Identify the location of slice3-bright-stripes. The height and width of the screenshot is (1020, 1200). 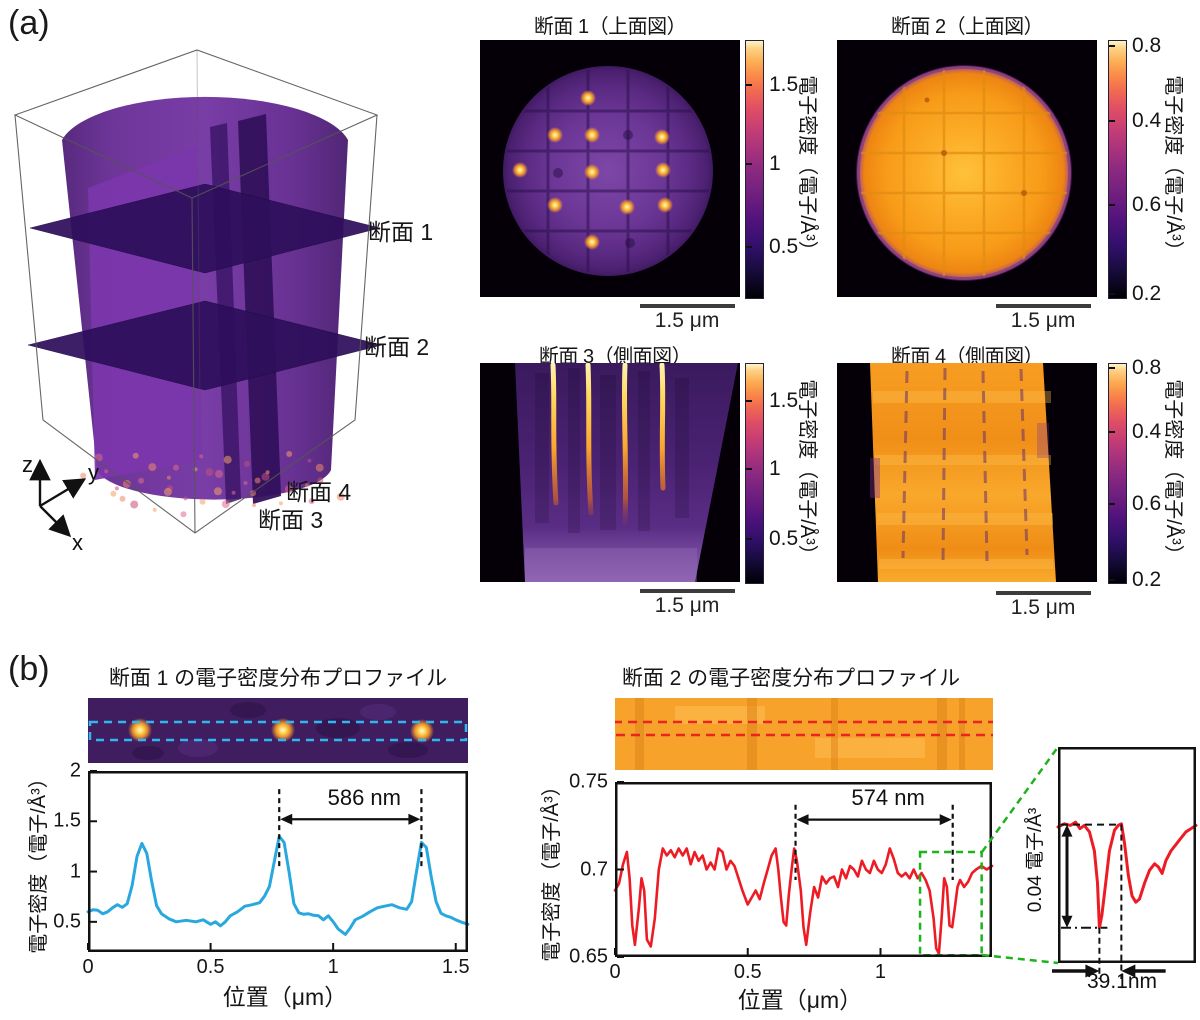
(608, 444).